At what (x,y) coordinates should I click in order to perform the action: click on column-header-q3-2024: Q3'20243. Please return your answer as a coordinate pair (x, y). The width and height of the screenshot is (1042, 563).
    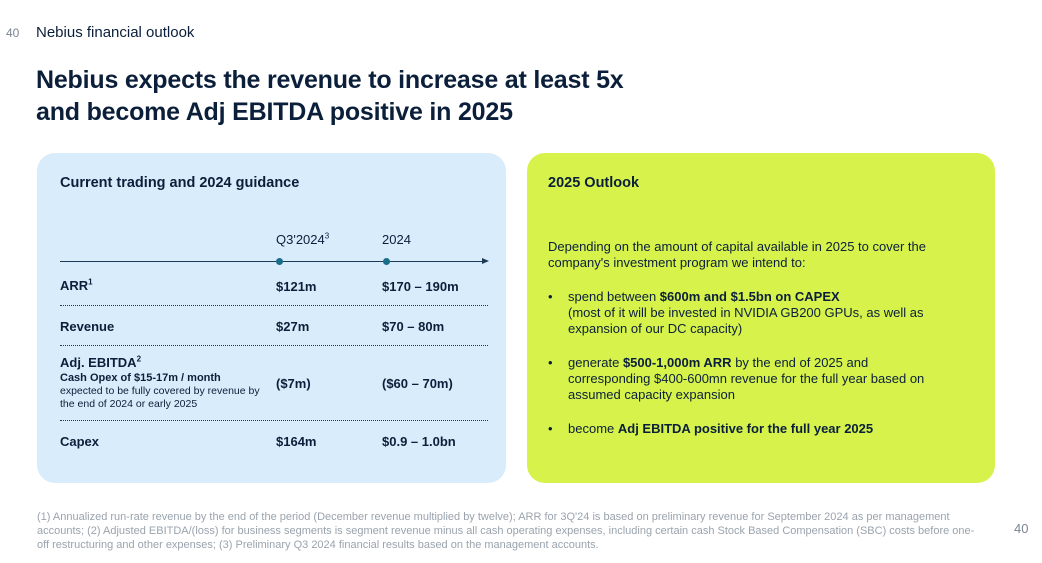
    Looking at the image, I should click on (302, 239).